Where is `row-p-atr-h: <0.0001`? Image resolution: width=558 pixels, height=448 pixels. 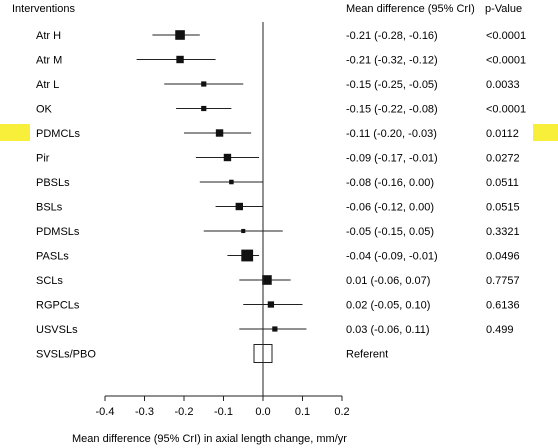
row-p-atr-h: <0.0001 is located at coordinates (506, 36).